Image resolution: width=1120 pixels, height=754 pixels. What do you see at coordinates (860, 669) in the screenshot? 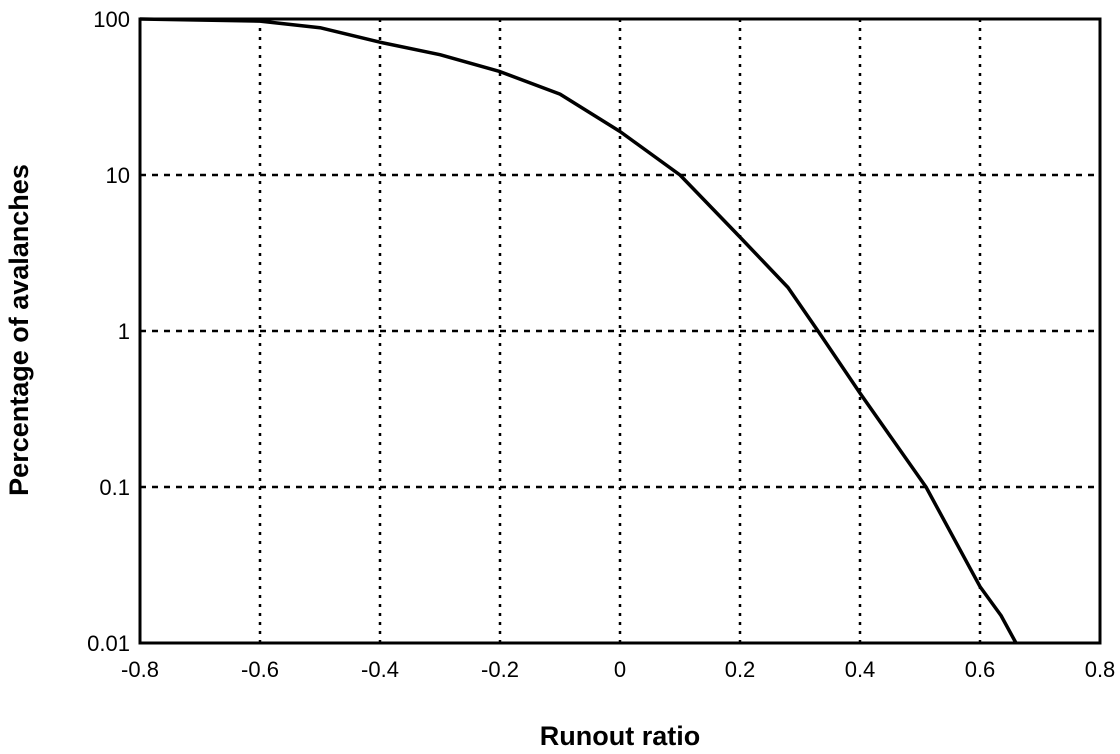
I see `x-tick-label: 0.4` at bounding box center [860, 669].